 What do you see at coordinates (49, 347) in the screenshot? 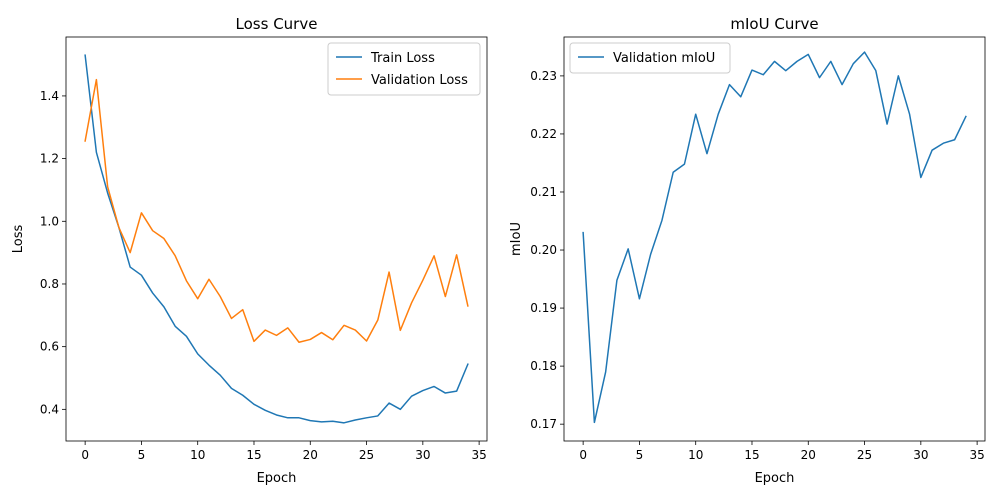
I see `y-tick-label: 0.6` at bounding box center [49, 347].